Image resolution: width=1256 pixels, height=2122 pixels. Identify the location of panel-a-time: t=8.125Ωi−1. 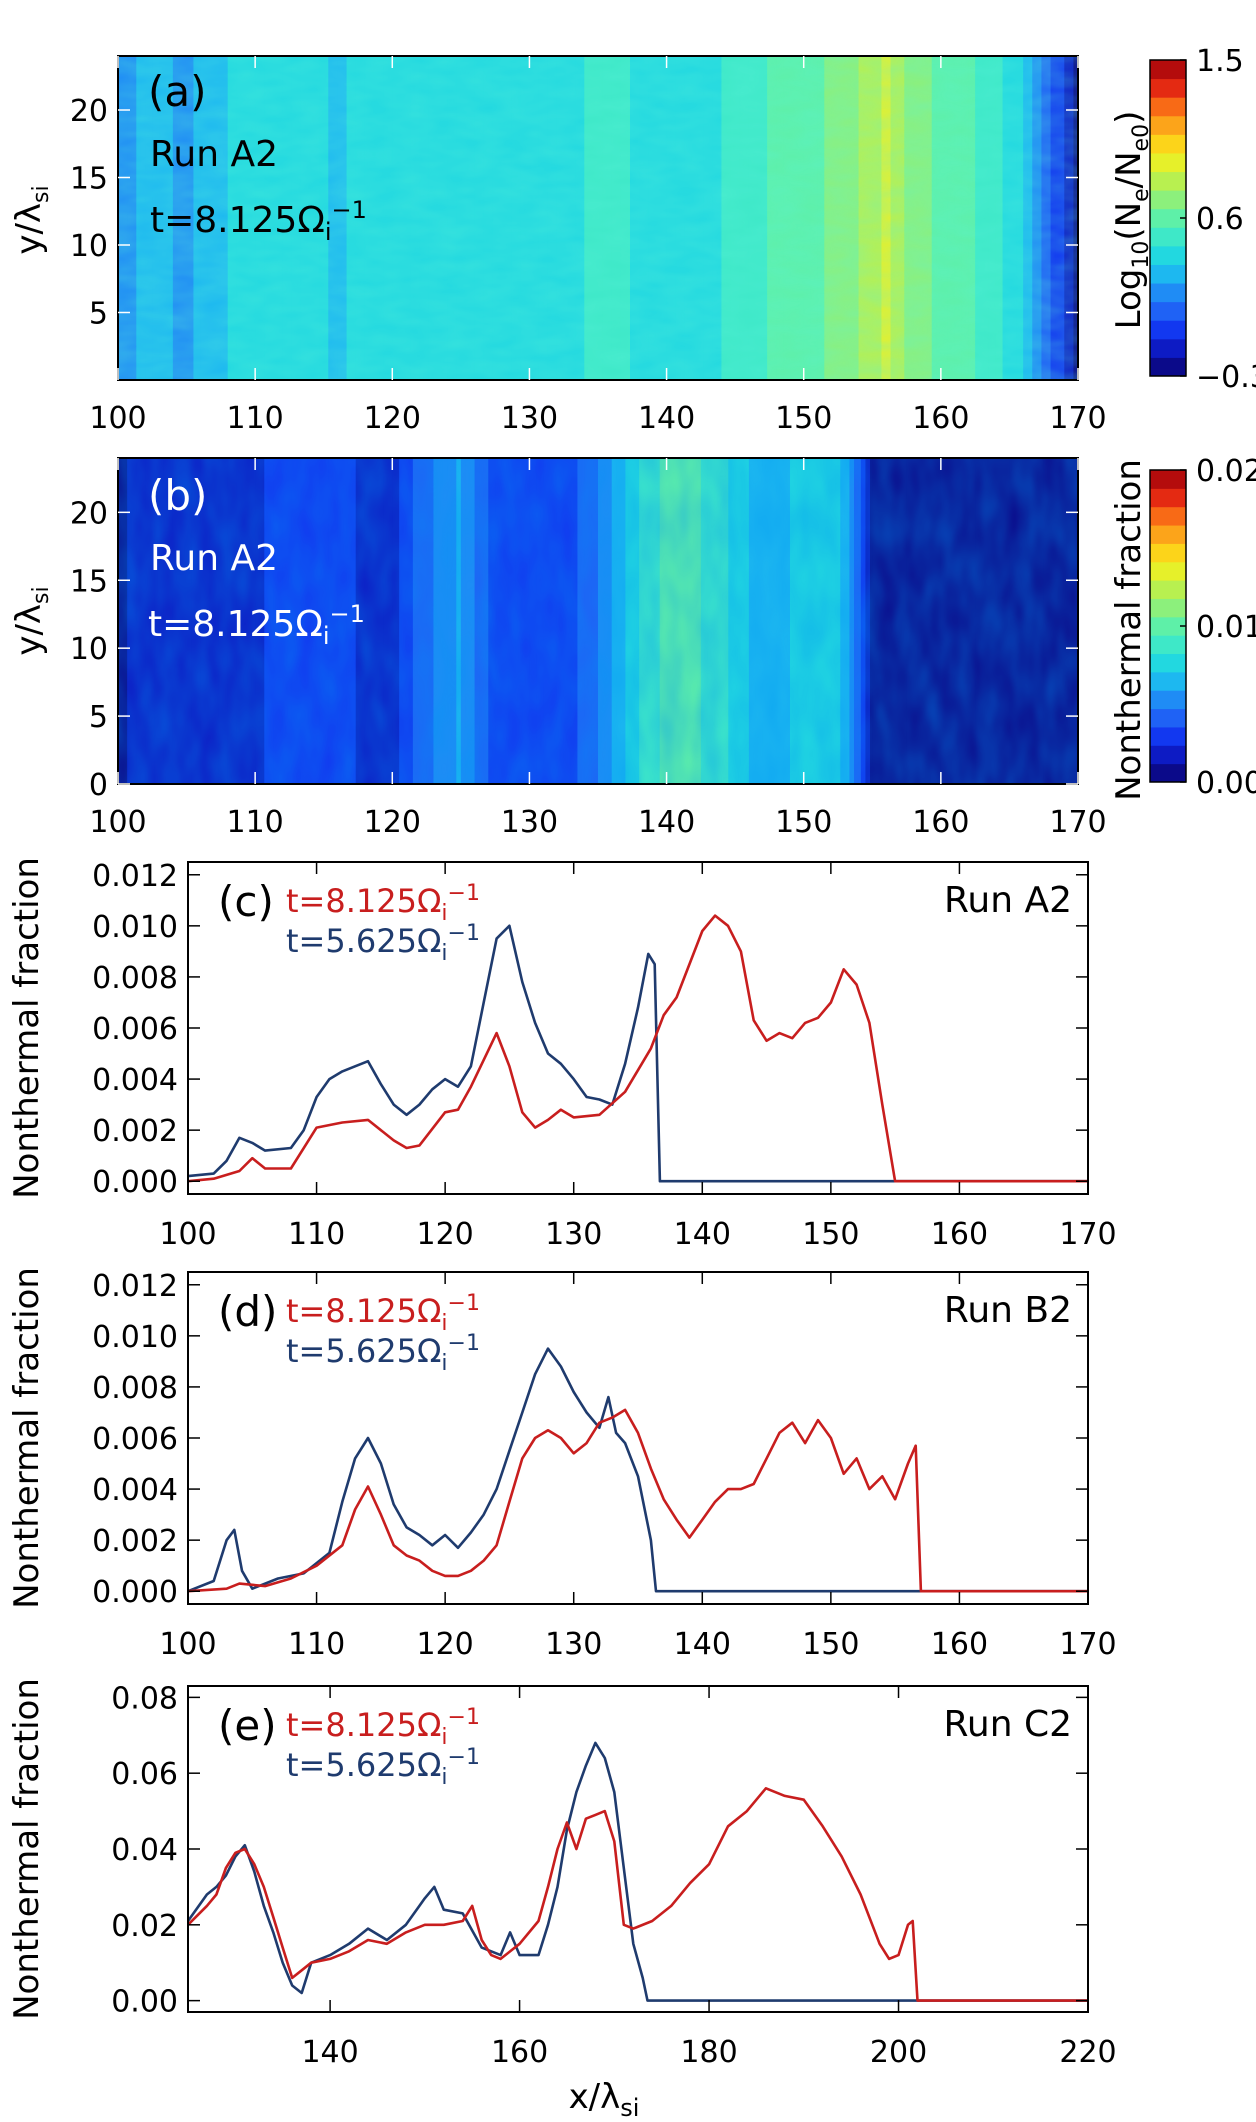
(258, 221).